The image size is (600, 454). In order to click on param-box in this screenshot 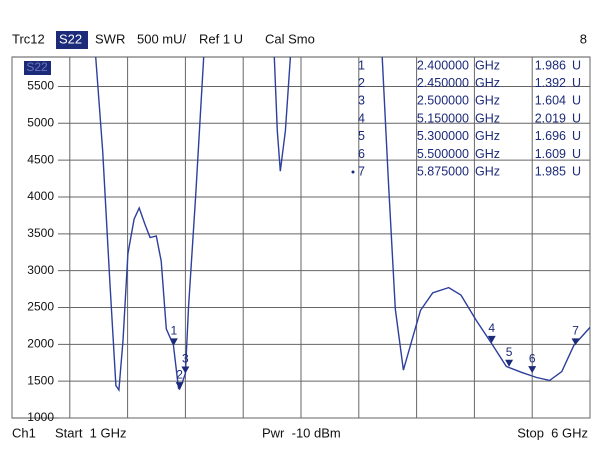, I will do `click(72, 40)`.